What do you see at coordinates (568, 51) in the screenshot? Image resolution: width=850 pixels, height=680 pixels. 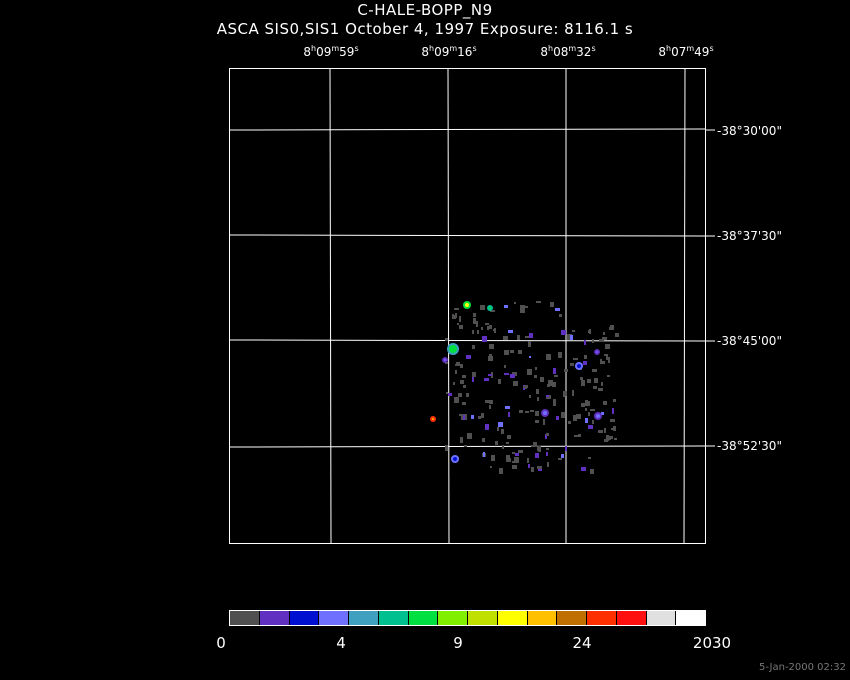 I see `ra-tick-label-3: 8h08m32s` at bounding box center [568, 51].